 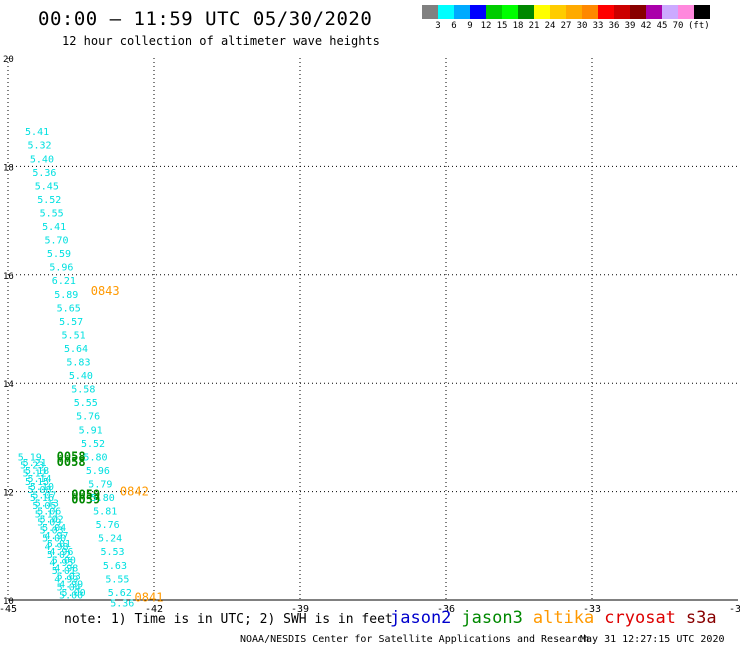 I want to click on s3a-data-label: 5.80, so click(x=103, y=498).